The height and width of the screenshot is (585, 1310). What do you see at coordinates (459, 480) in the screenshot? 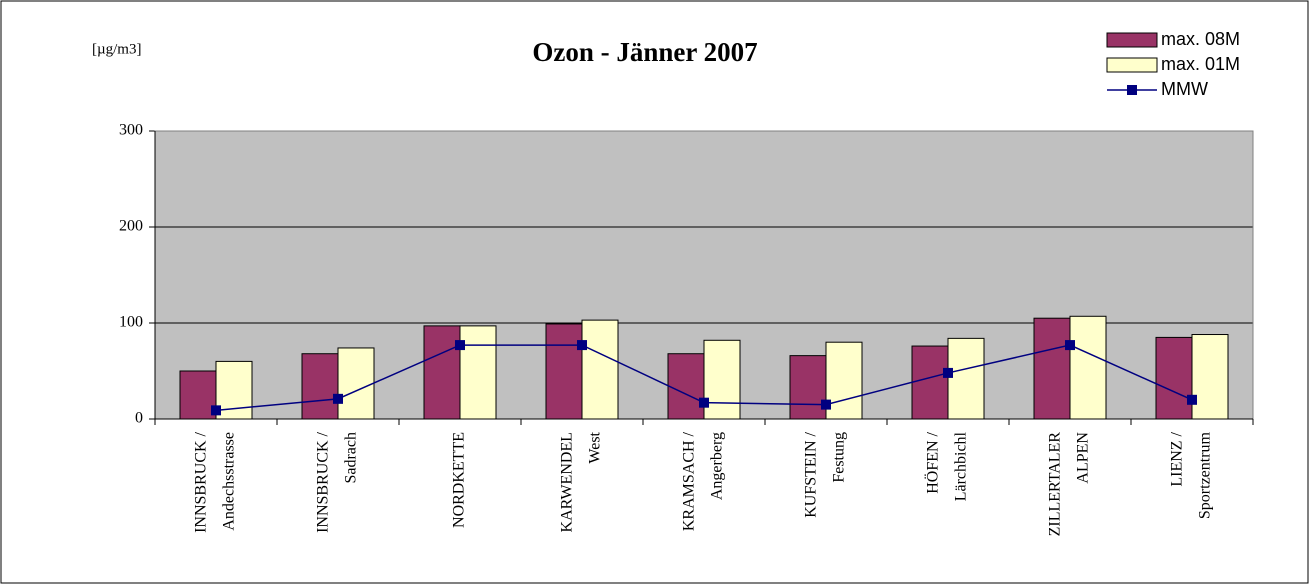
I see `x-tick-label: NORDKETTE` at bounding box center [459, 480].